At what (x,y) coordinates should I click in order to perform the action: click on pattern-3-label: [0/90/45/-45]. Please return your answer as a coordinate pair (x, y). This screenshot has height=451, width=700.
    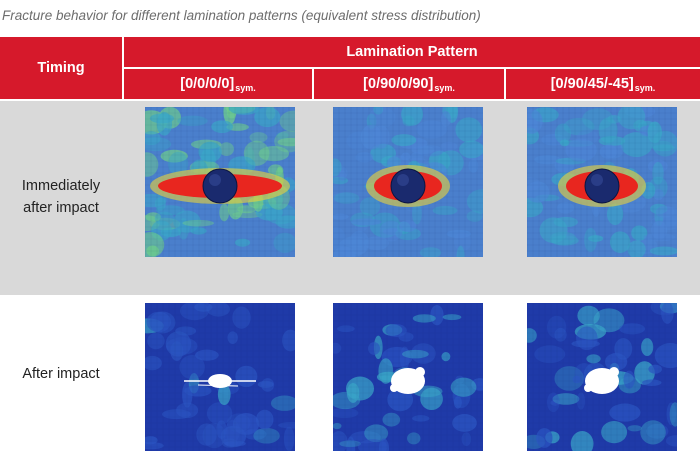
    Looking at the image, I should click on (592, 84).